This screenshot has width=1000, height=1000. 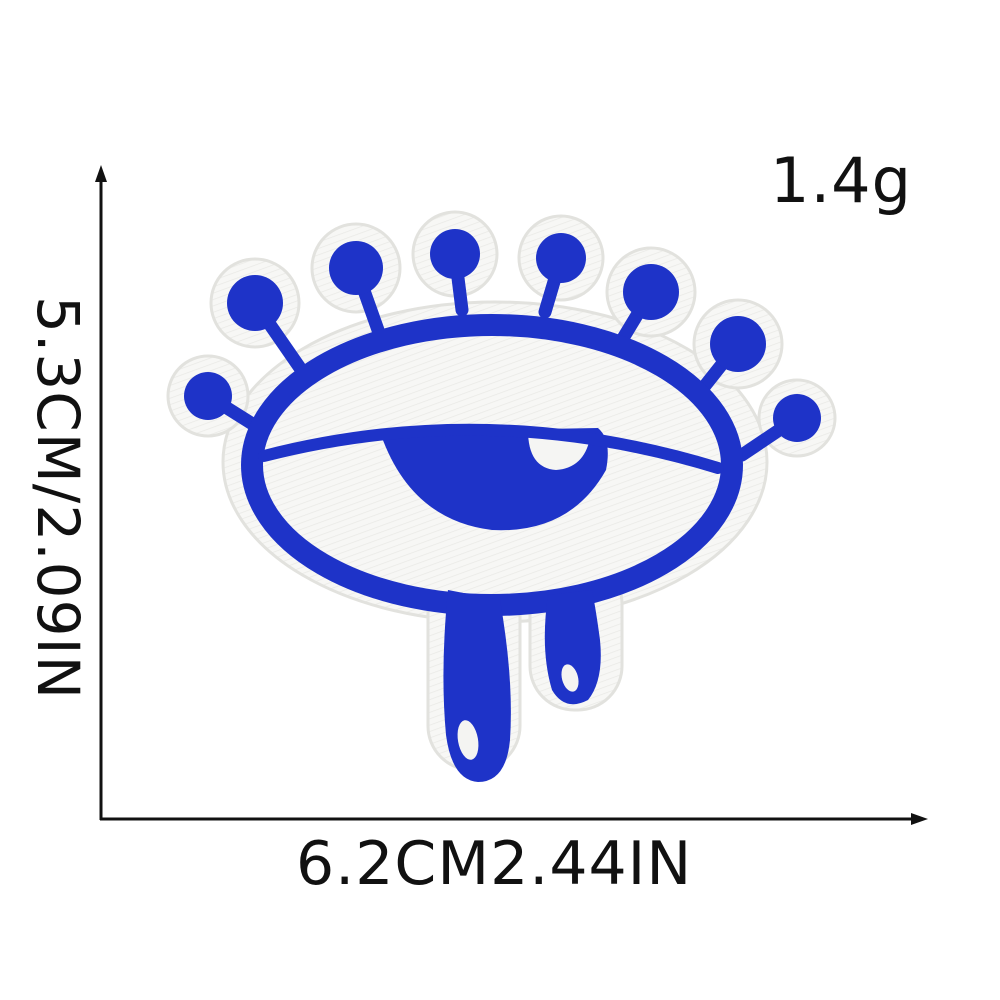 What do you see at coordinates (101, 173) in the screenshot?
I see `arrow-up-icon` at bounding box center [101, 173].